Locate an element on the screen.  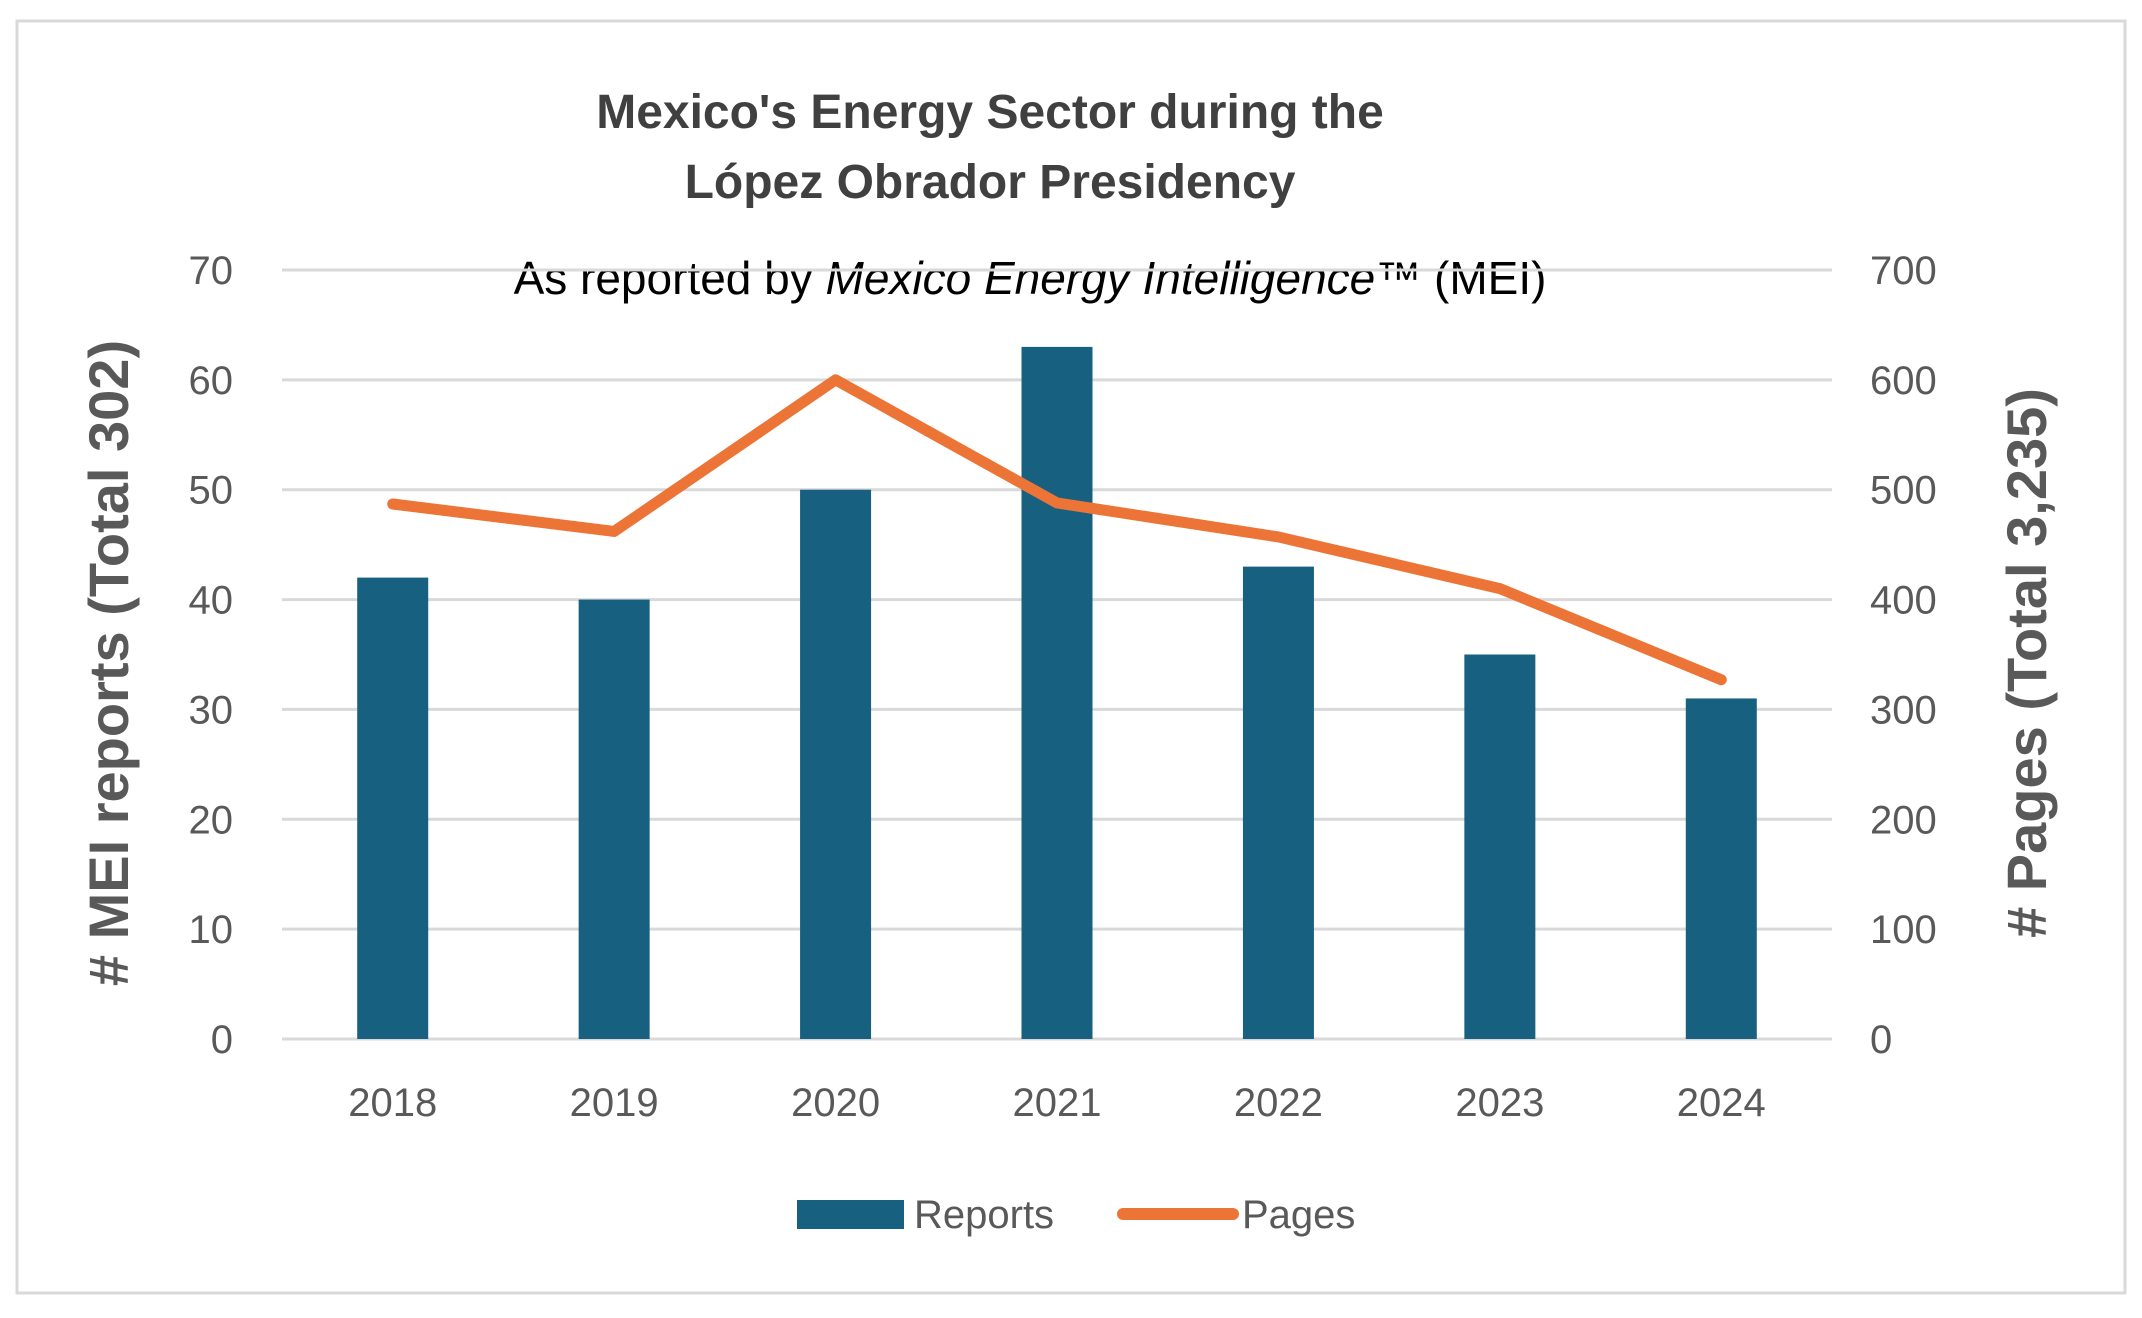
right-axis-ticks: 0 100 200 300 400 500 600 700 is located at coordinates (1903, 655).